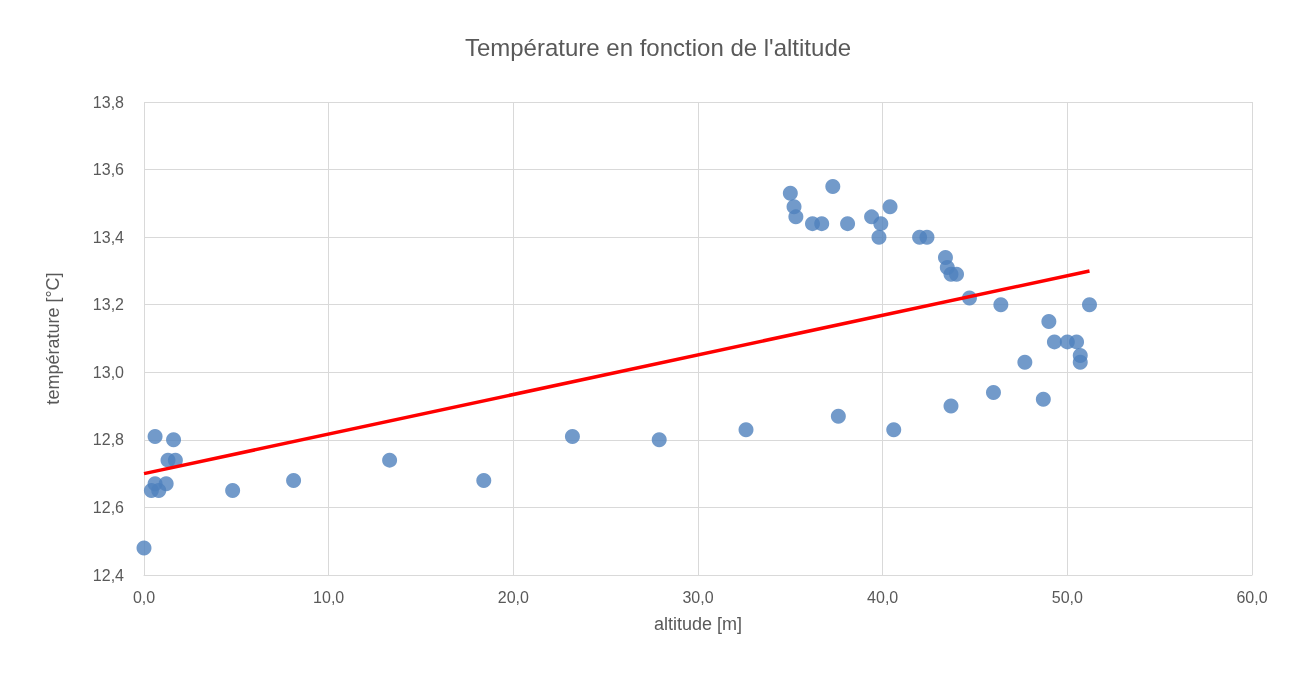  What do you see at coordinates (108, 507) in the screenshot?
I see `y-tick-label: 12,6` at bounding box center [108, 507].